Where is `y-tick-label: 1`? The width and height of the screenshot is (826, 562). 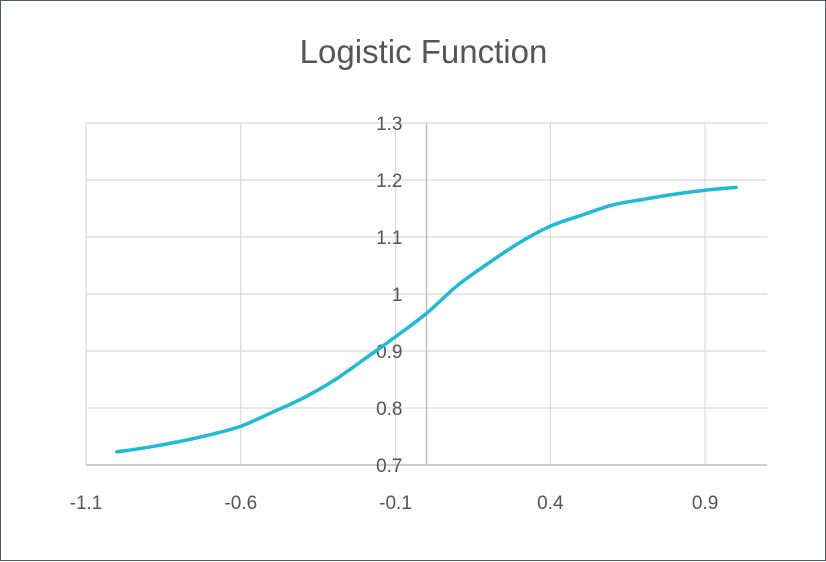
y-tick-label: 1 is located at coordinates (397, 295).